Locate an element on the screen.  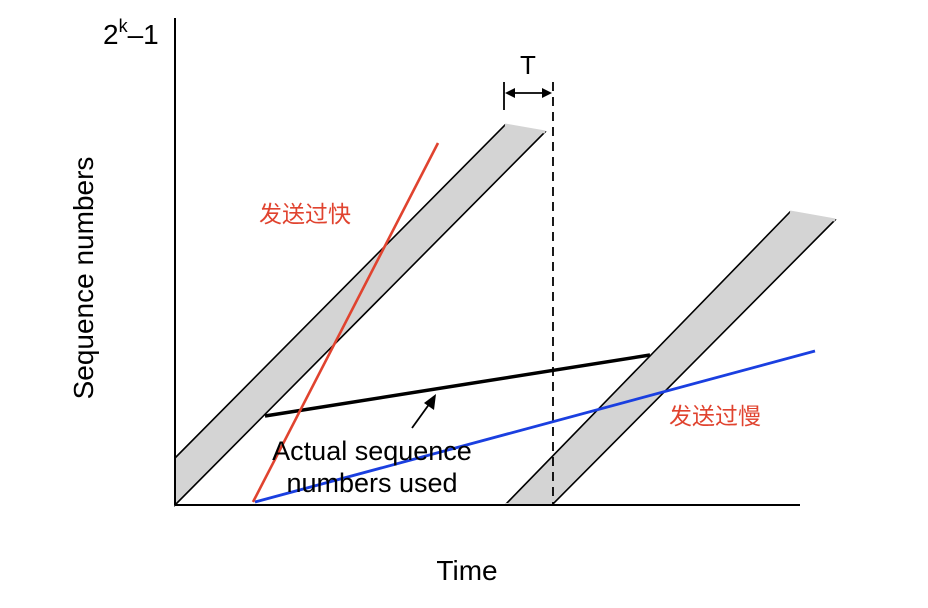
y-axis-label: Sequence numbers is located at coordinates (83, 278).